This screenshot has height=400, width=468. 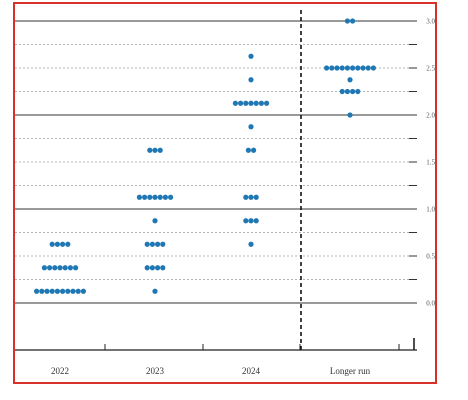 What do you see at coordinates (60, 371) in the screenshot?
I see `x-category-label: 2022` at bounding box center [60, 371].